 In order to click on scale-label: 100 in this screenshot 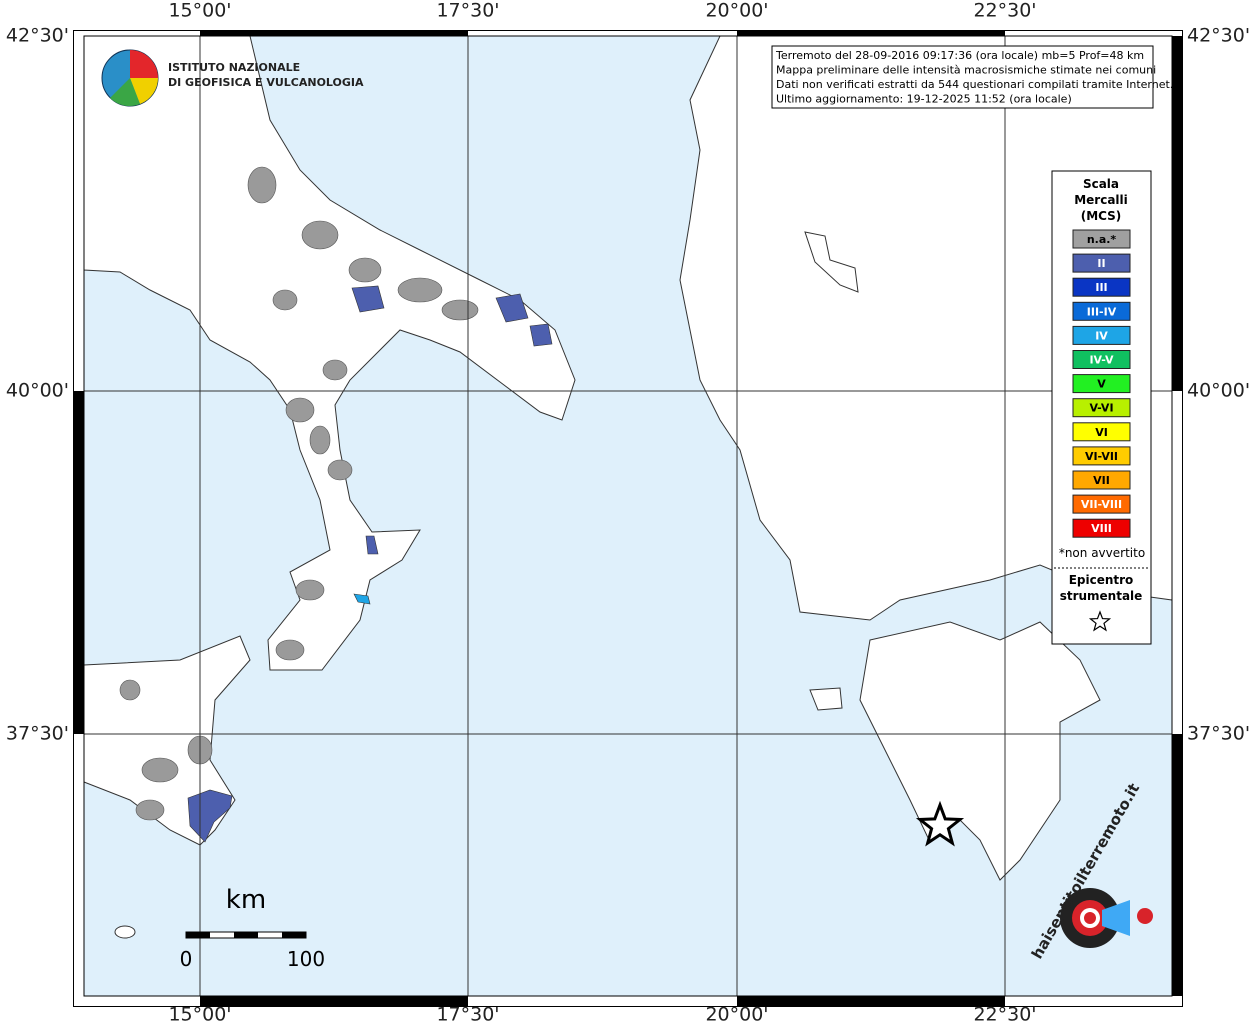, I will do `click(306, 959)`.